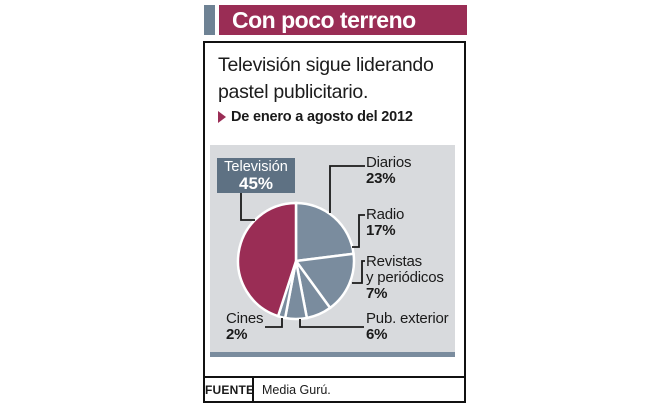 The image size is (668, 407). I want to click on leader-line-pub-exterior, so click(331, 323).